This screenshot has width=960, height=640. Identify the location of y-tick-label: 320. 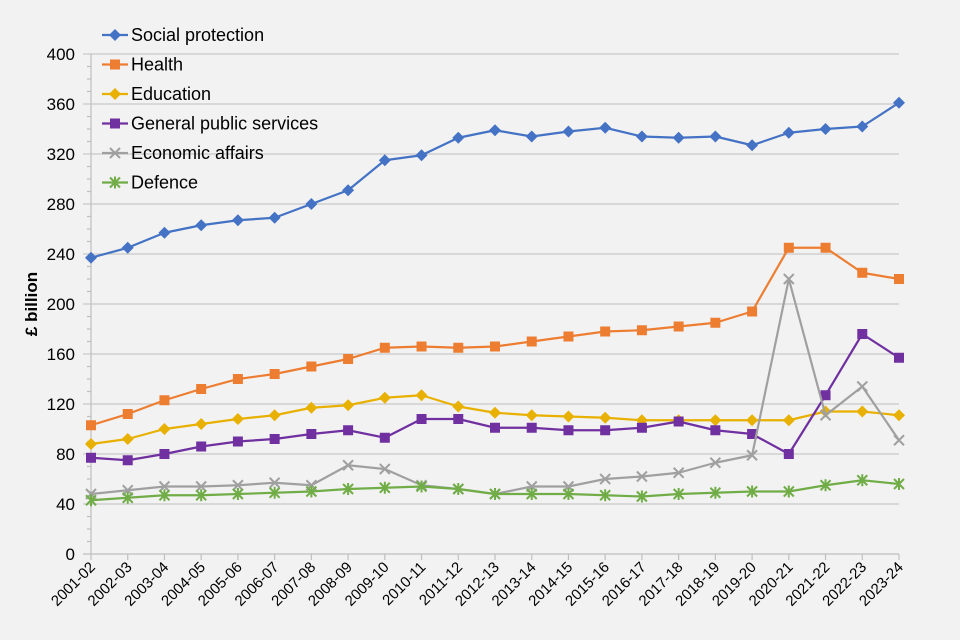
(61, 154).